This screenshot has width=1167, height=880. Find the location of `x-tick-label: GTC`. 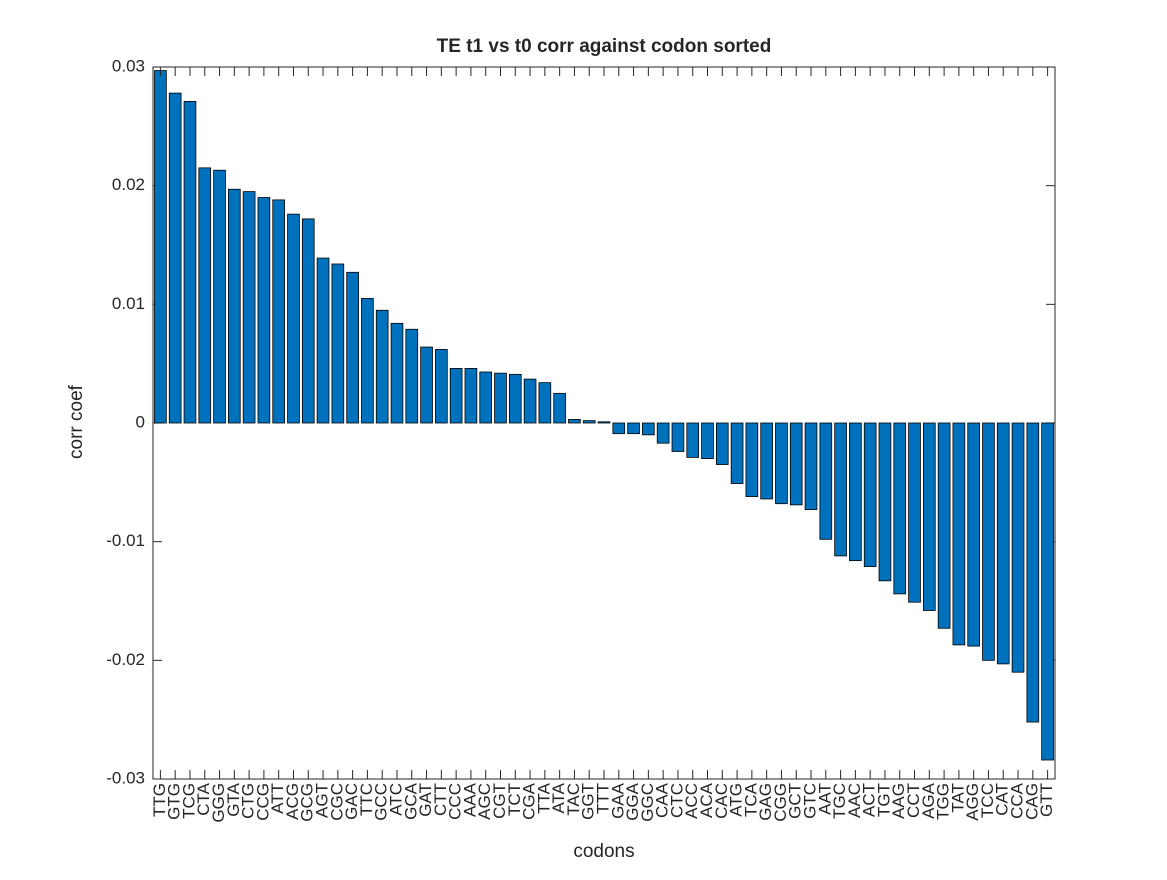

x-tick-label: GTC is located at coordinates (810, 801).